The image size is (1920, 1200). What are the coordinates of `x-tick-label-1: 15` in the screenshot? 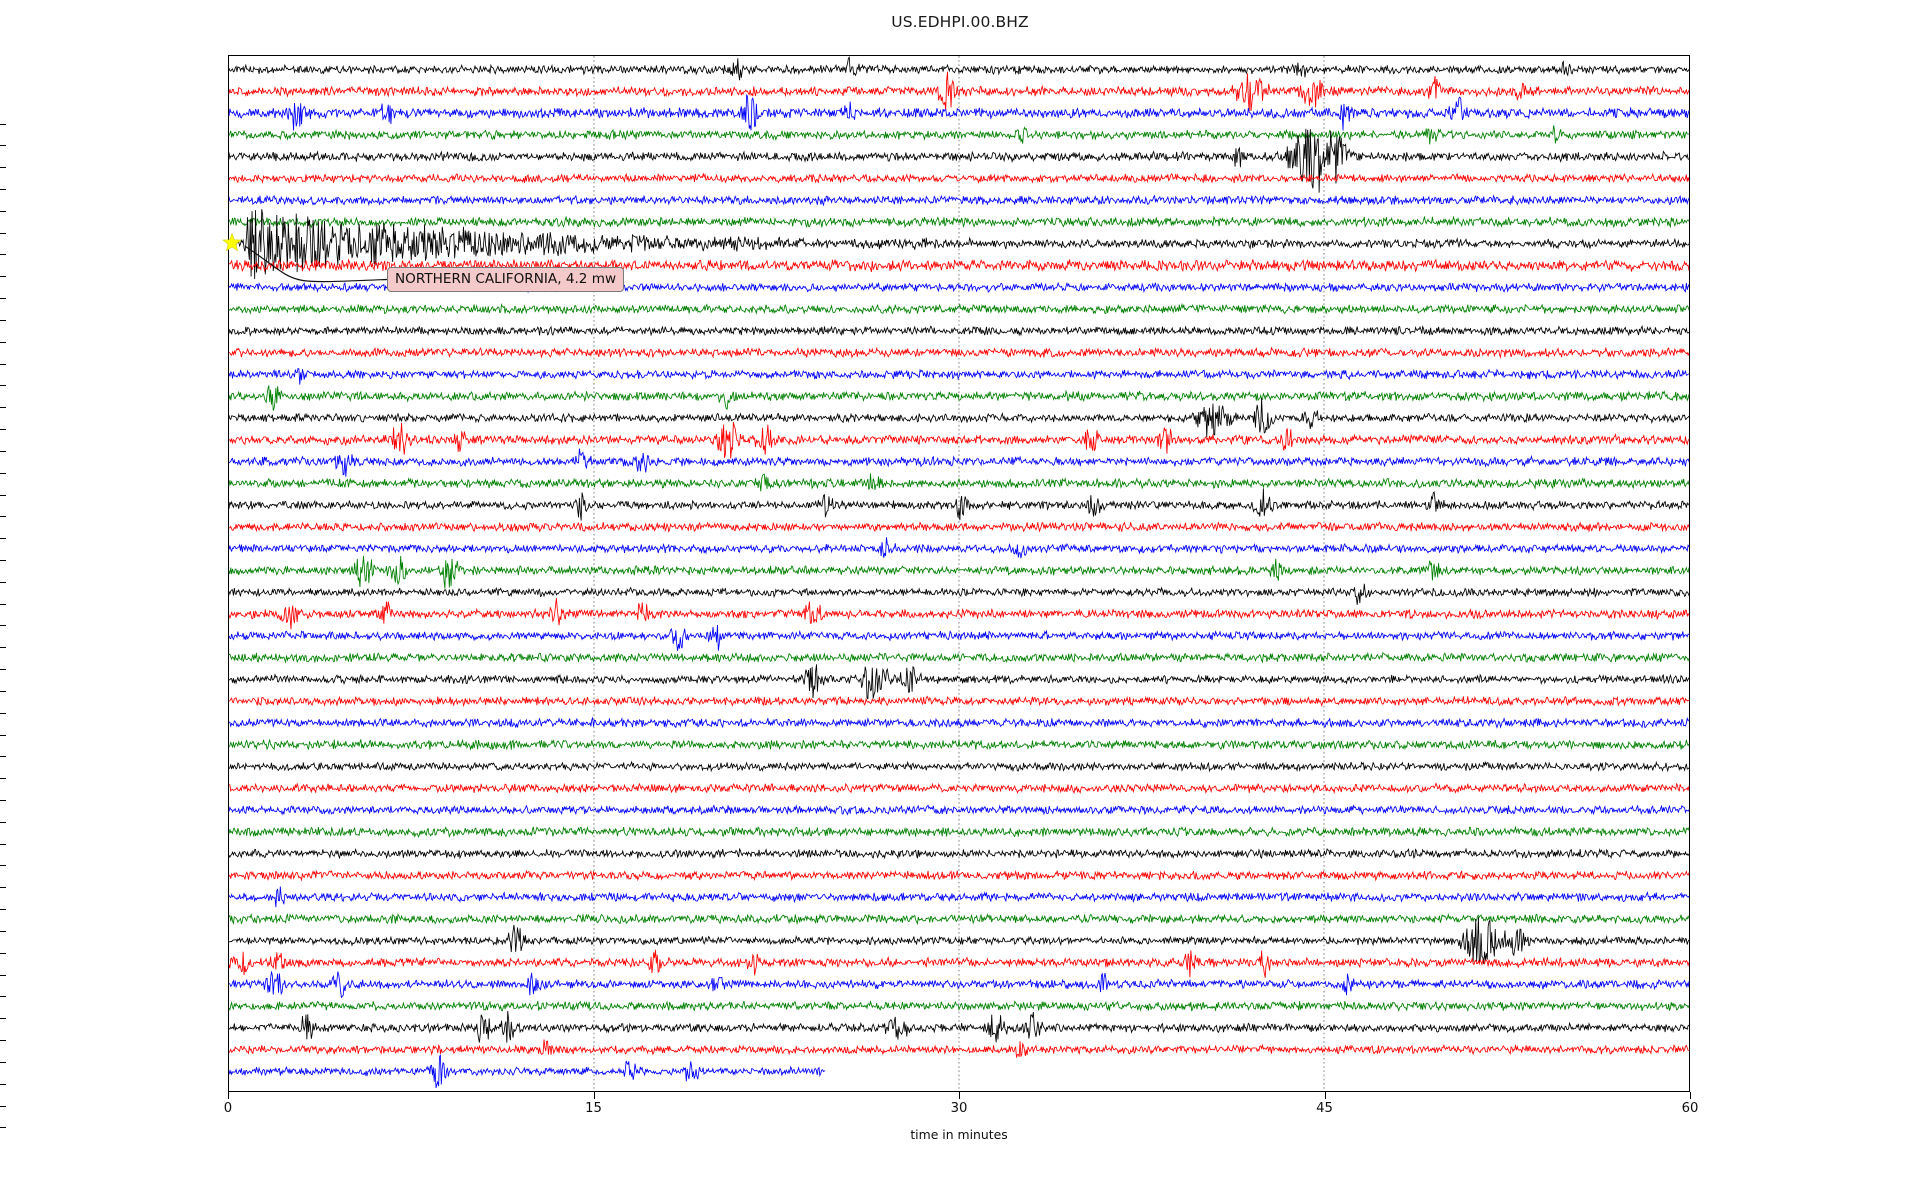 It's located at (593, 1108).